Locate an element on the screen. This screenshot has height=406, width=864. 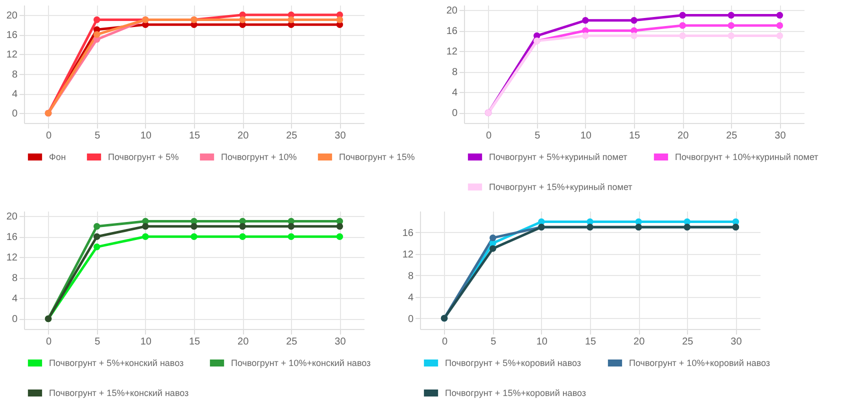
legend-label: Почвогрунт + 5%+куриный помет is located at coordinates (558, 157).